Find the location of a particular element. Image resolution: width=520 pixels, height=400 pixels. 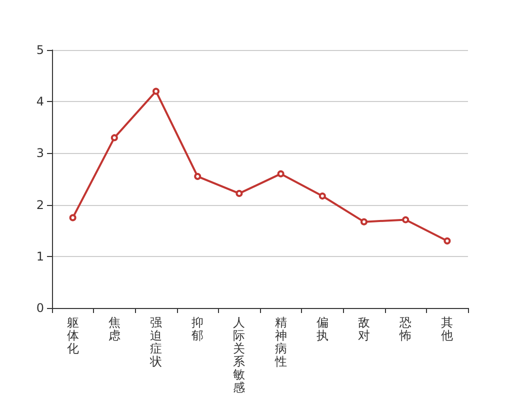

x-tick-label: 其他 is located at coordinates (447, 329).